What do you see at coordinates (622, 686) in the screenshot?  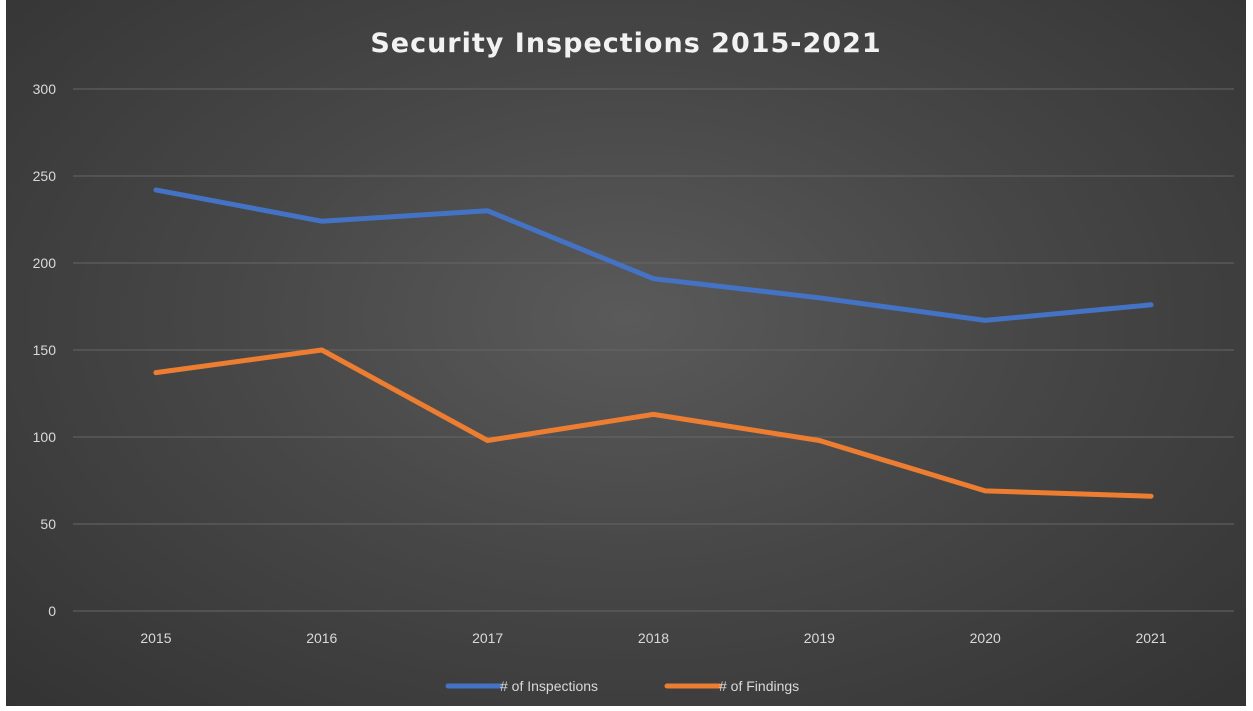 I see `legend: # of Inspections # of Findings` at bounding box center [622, 686].